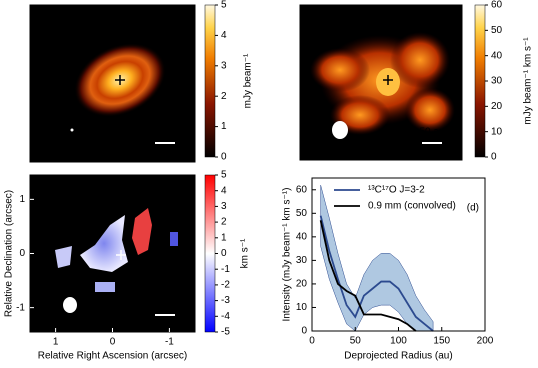 This screenshot has width=538, height=368. What do you see at coordinates (485, 341) in the screenshot?
I see `x-tick-label: 200` at bounding box center [485, 341].